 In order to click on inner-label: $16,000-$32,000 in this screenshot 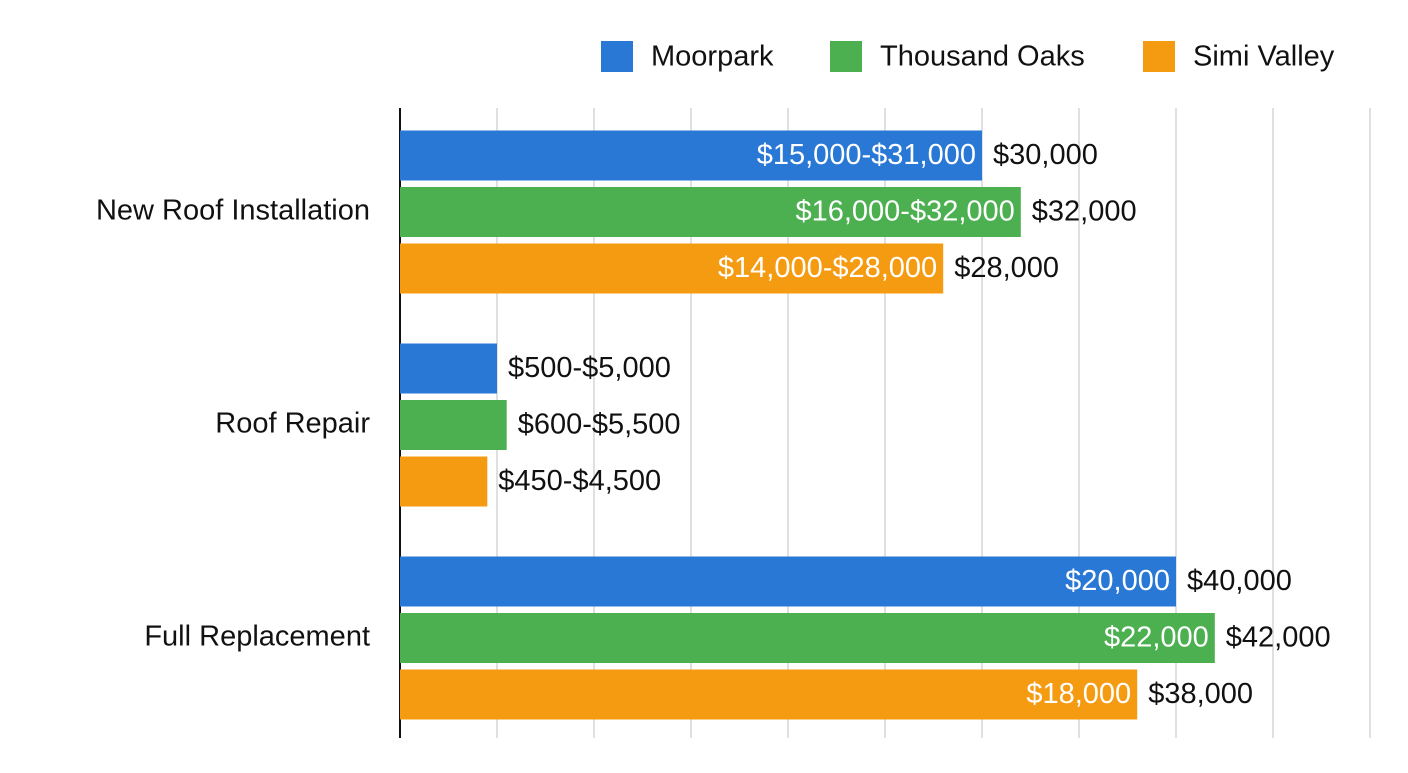, I will do `click(904, 212)`.